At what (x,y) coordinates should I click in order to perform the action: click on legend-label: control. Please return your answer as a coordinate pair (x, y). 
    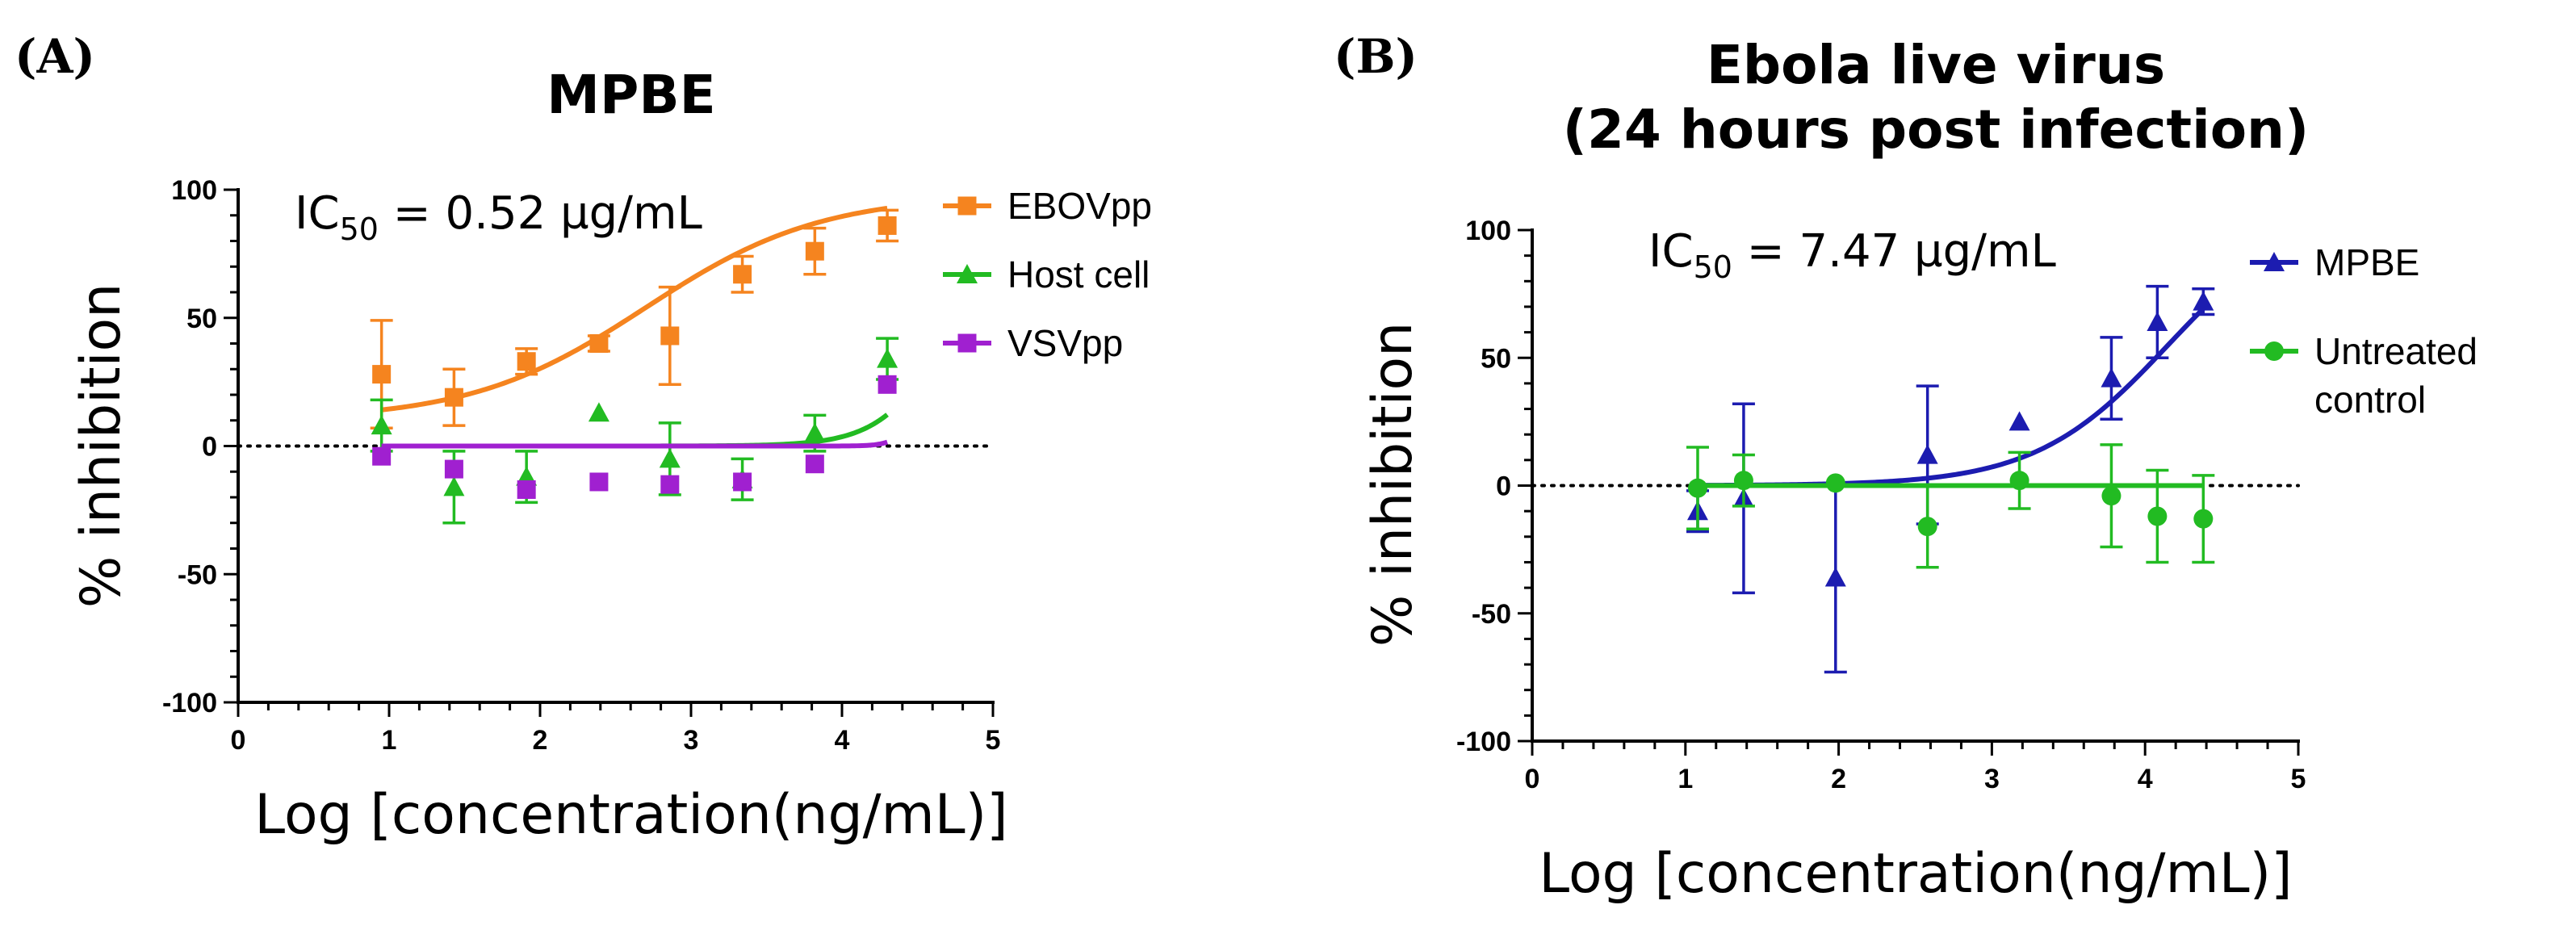
    Looking at the image, I should click on (2370, 400).